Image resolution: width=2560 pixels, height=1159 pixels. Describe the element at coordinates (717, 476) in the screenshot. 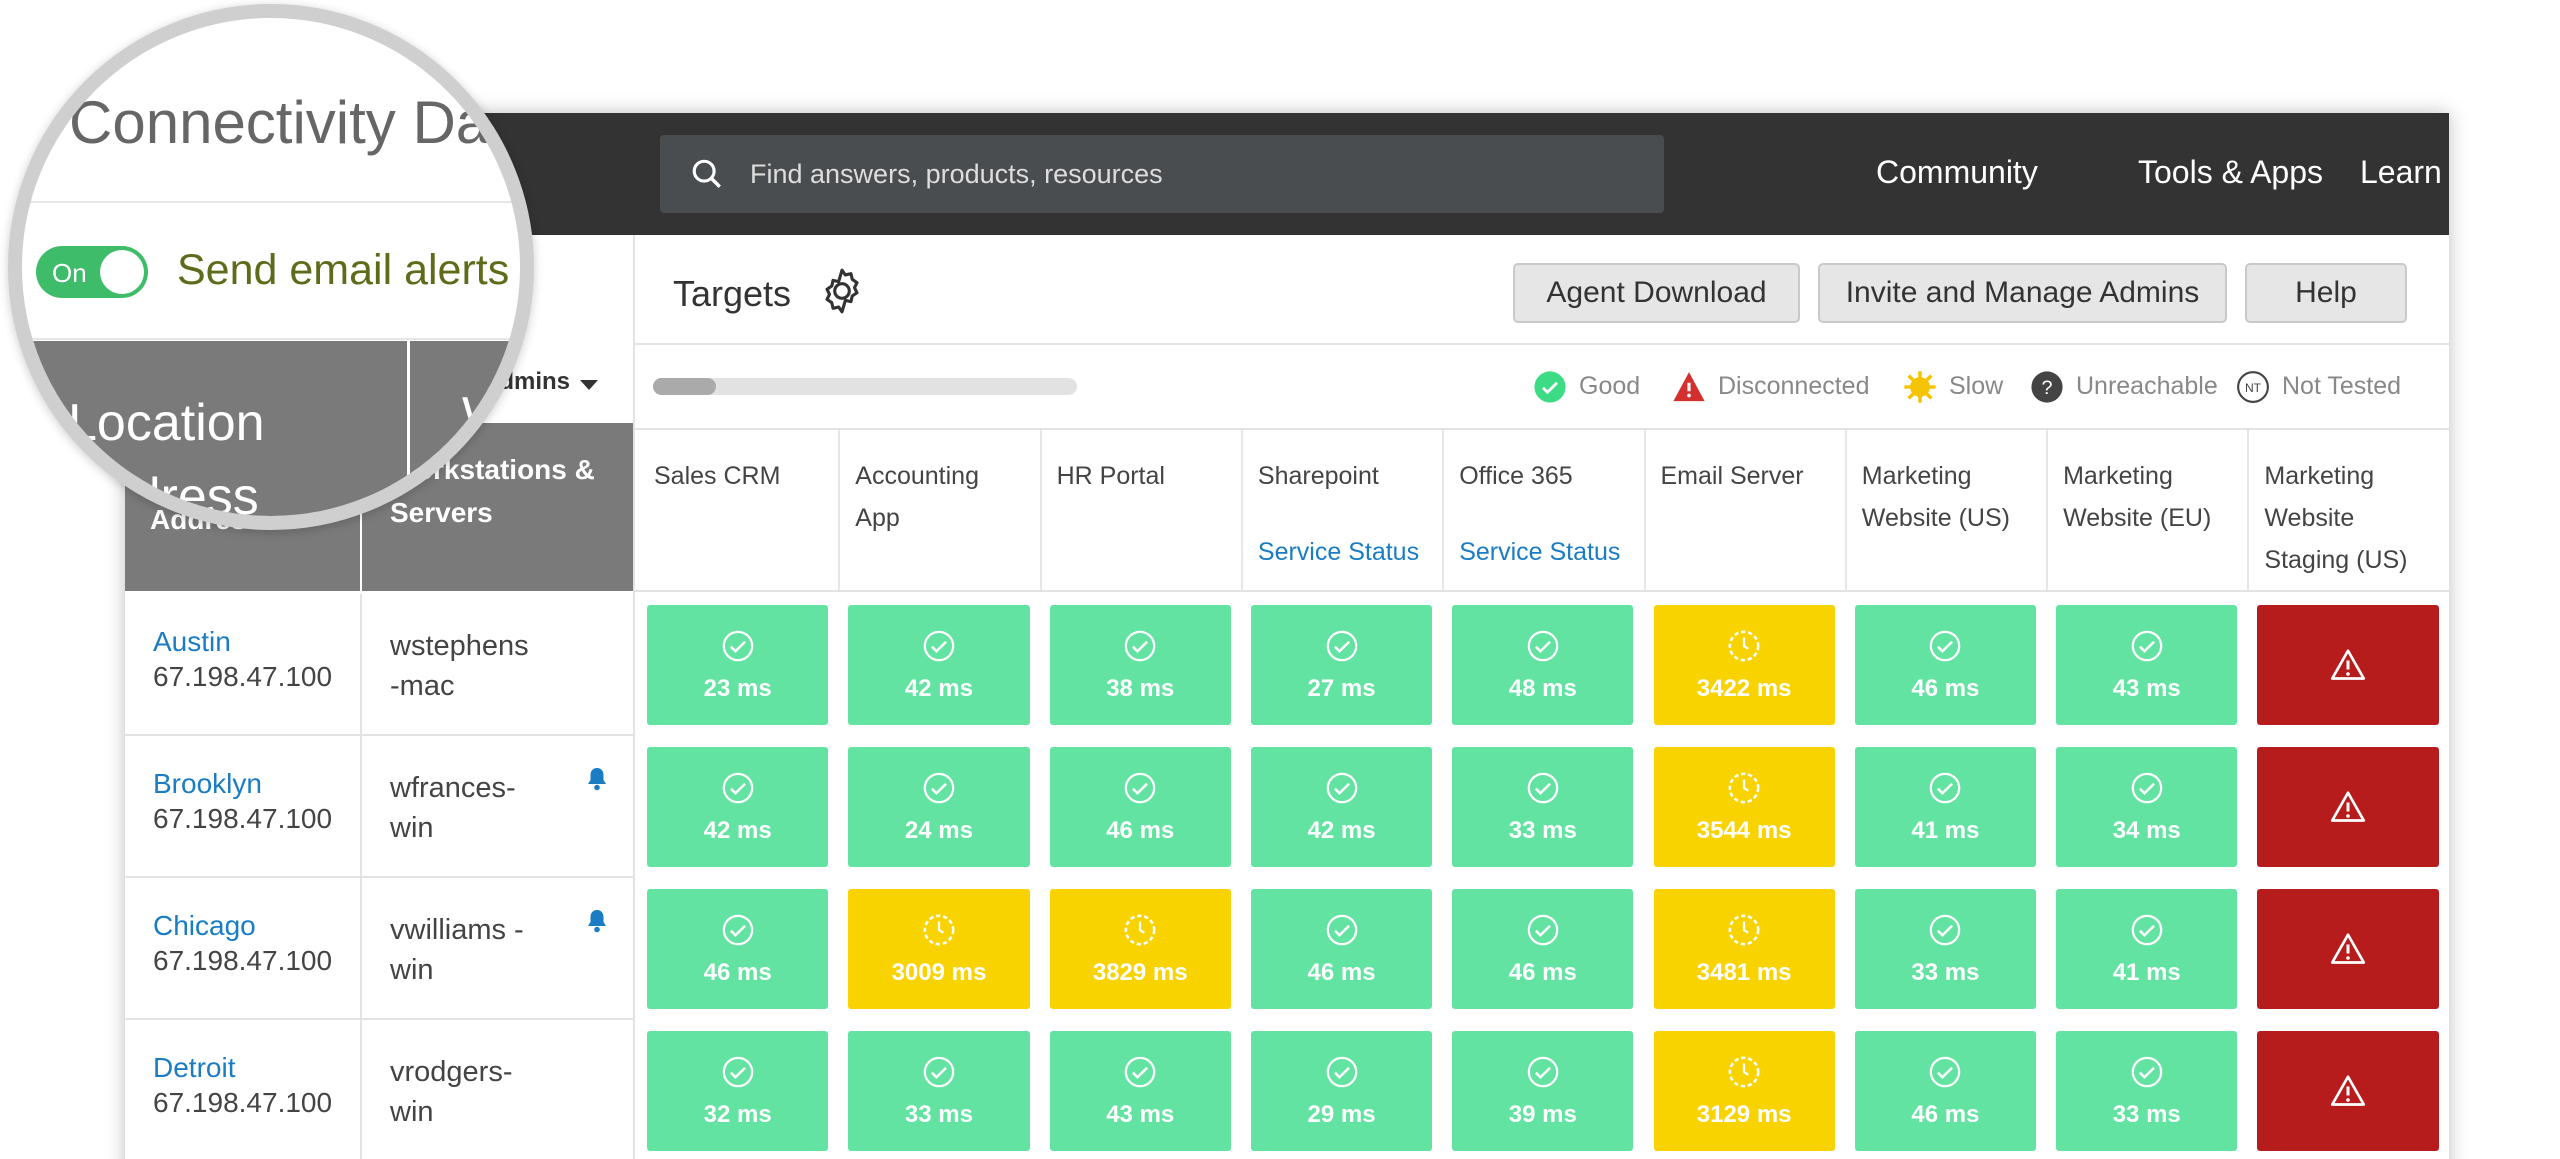

I see `column-header: Sales CRM` at that location.